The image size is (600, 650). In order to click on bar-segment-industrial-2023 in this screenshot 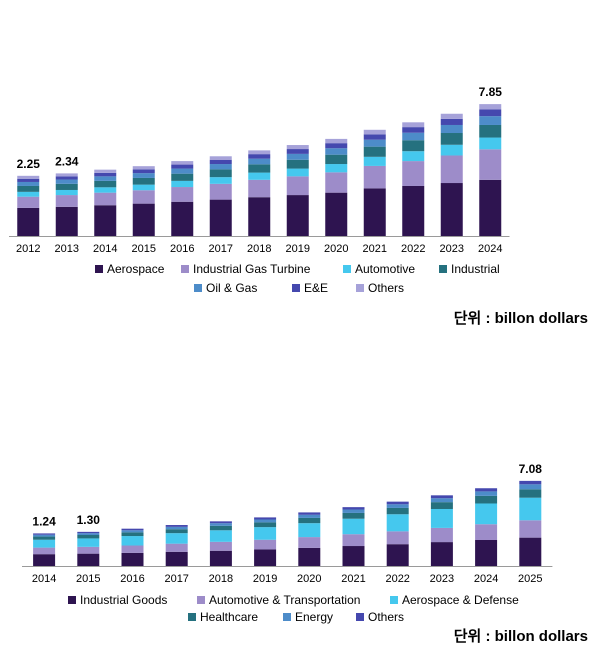, I will do `click(451, 139)`.